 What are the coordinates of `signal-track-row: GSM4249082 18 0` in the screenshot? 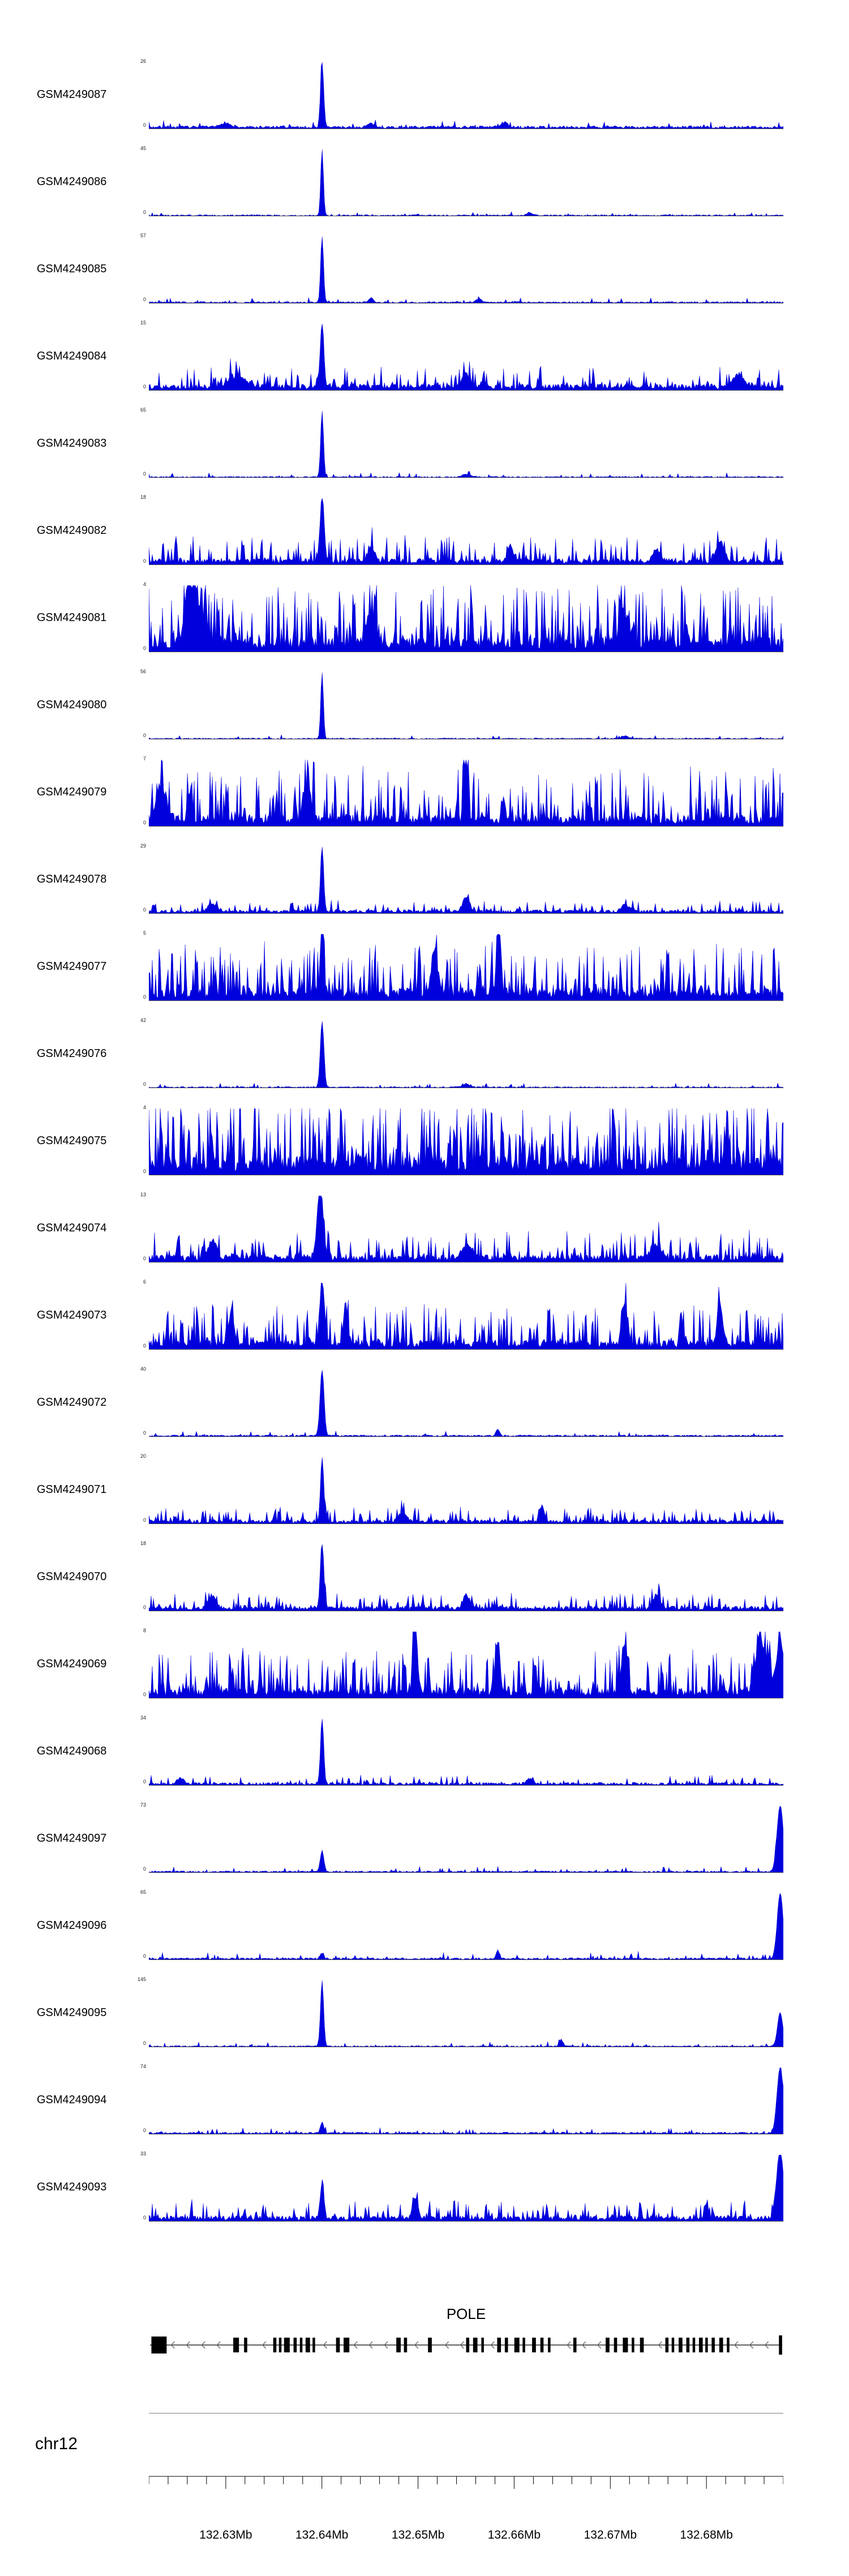 It's located at (424, 530).